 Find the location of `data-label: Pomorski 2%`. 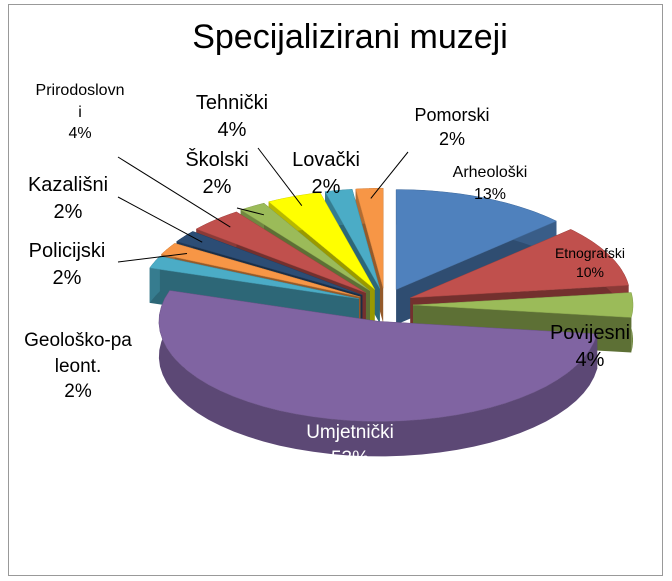

data-label: Pomorski 2% is located at coordinates (452, 127).